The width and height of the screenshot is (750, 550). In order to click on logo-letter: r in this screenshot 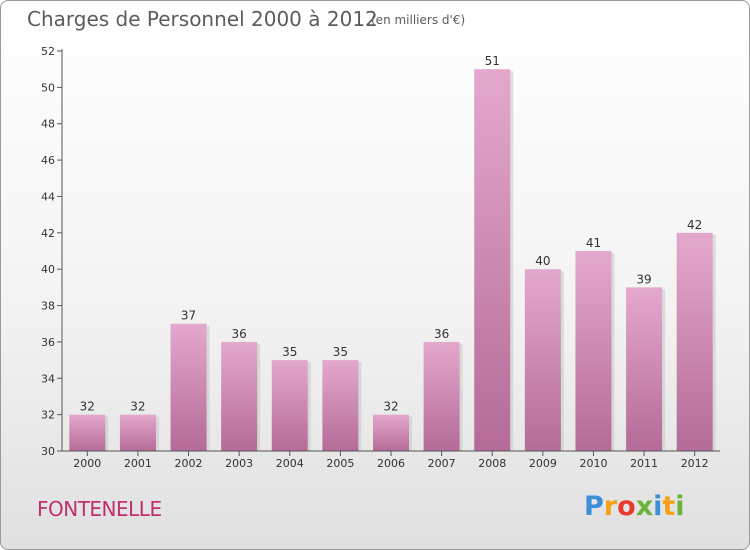, I will do `click(610, 506)`.